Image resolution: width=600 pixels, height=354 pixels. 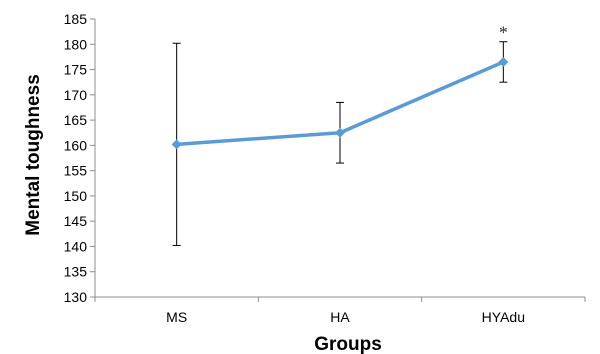 I want to click on x-tick-label: HA, so click(x=340, y=317).